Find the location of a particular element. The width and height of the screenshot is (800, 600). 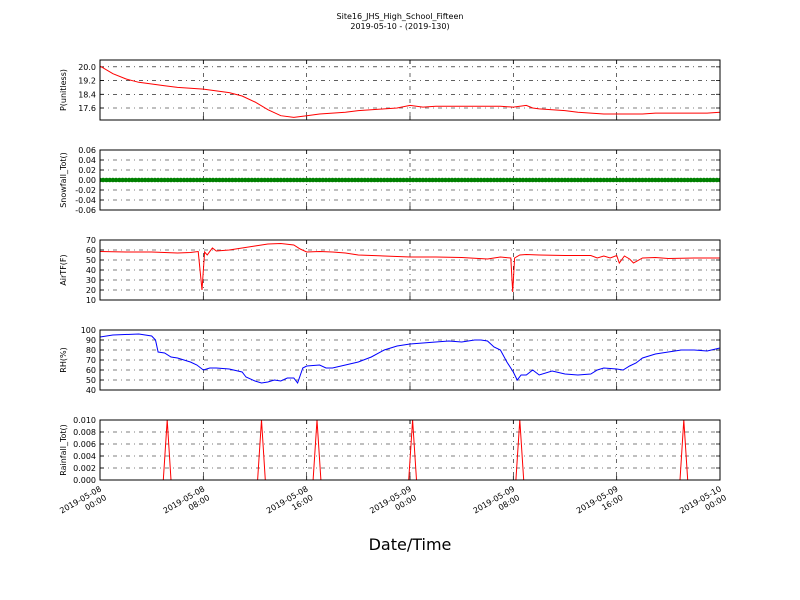

series-line is located at coordinates (410, 267).